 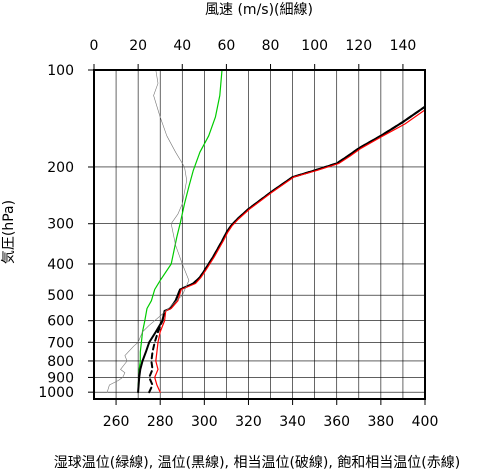 I want to click on tick-label-temperature: 400, so click(x=425, y=422).